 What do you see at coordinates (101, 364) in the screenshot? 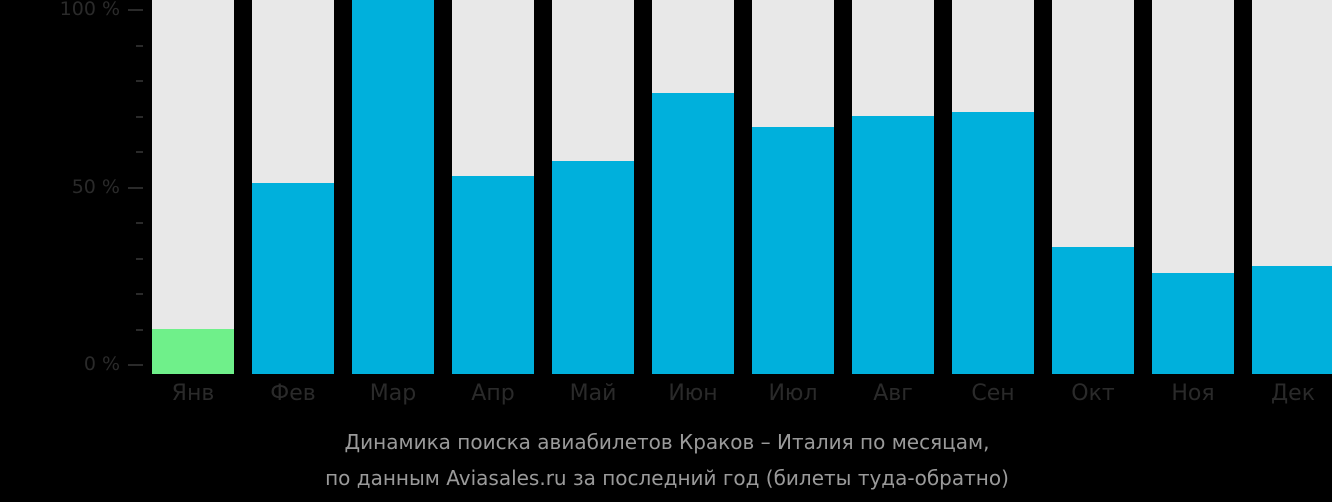
I see `y-axis-label: 0 %` at bounding box center [101, 364].